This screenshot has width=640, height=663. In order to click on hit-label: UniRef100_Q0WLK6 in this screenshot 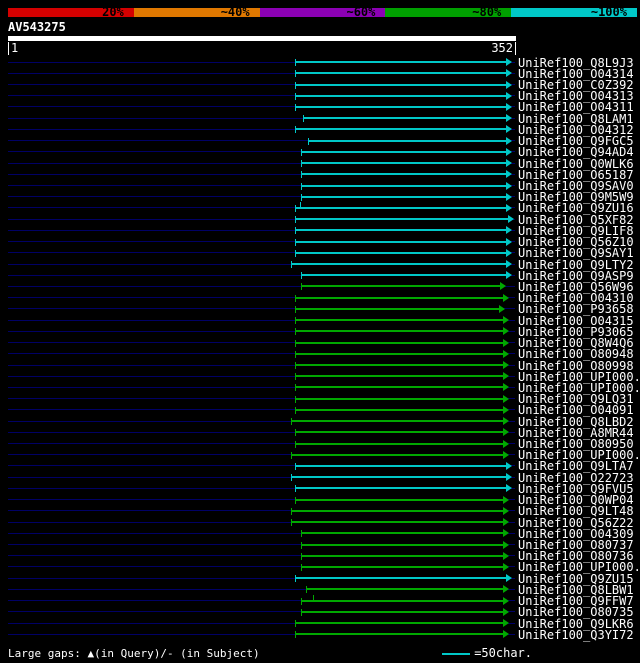, I will do `click(576, 163)`.